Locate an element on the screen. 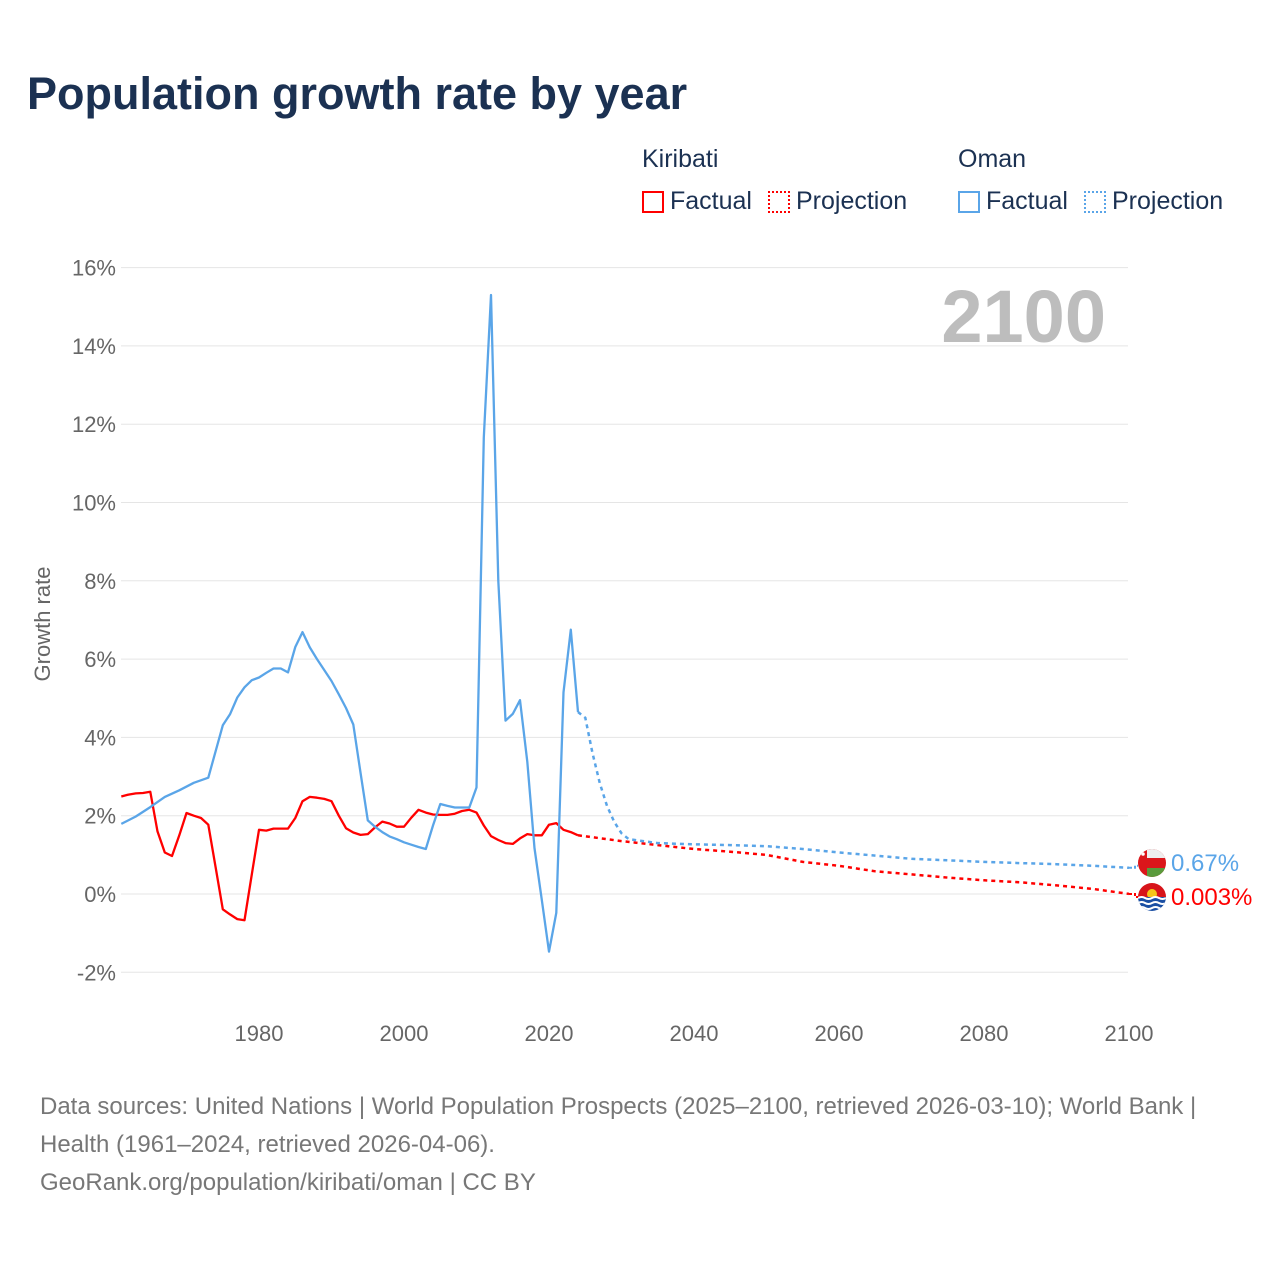  y-tick-label: 16% is located at coordinates (94, 268).